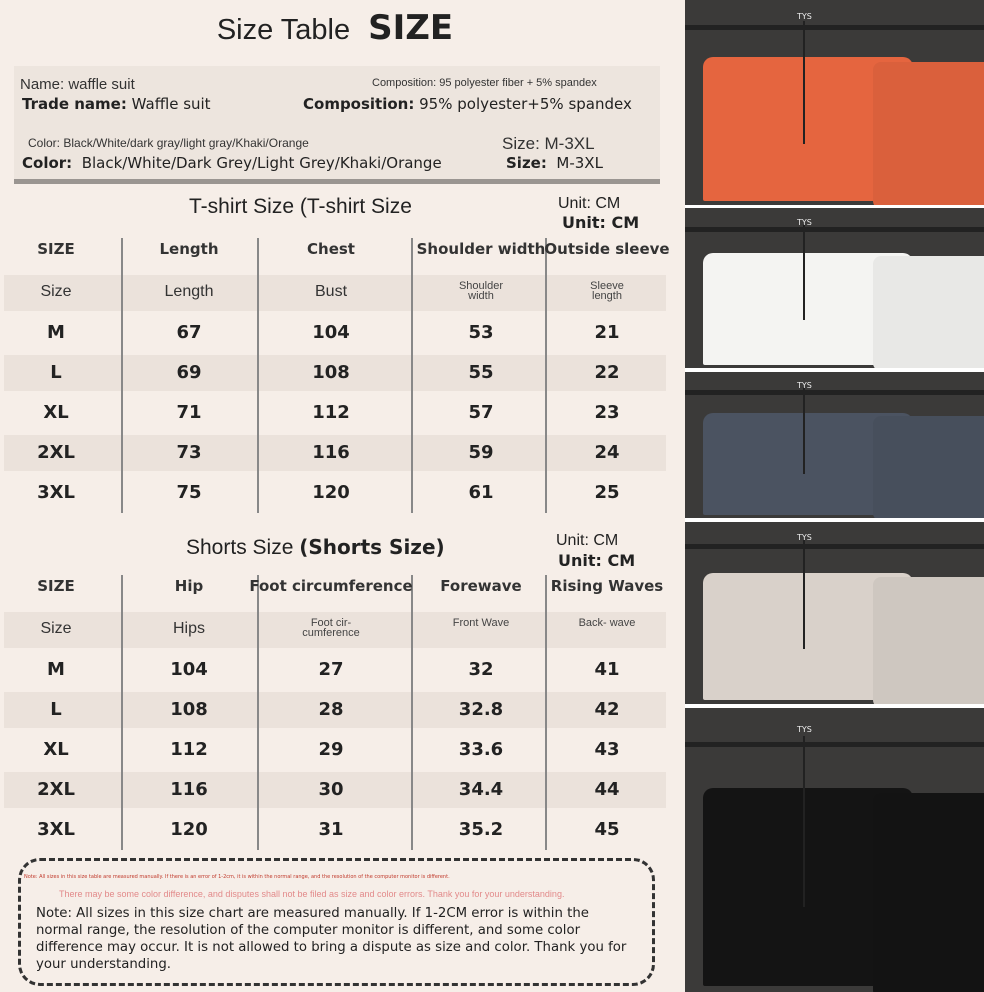 This screenshot has width=984, height=992. I want to click on page-title: Size Table SIZE, so click(335, 28).